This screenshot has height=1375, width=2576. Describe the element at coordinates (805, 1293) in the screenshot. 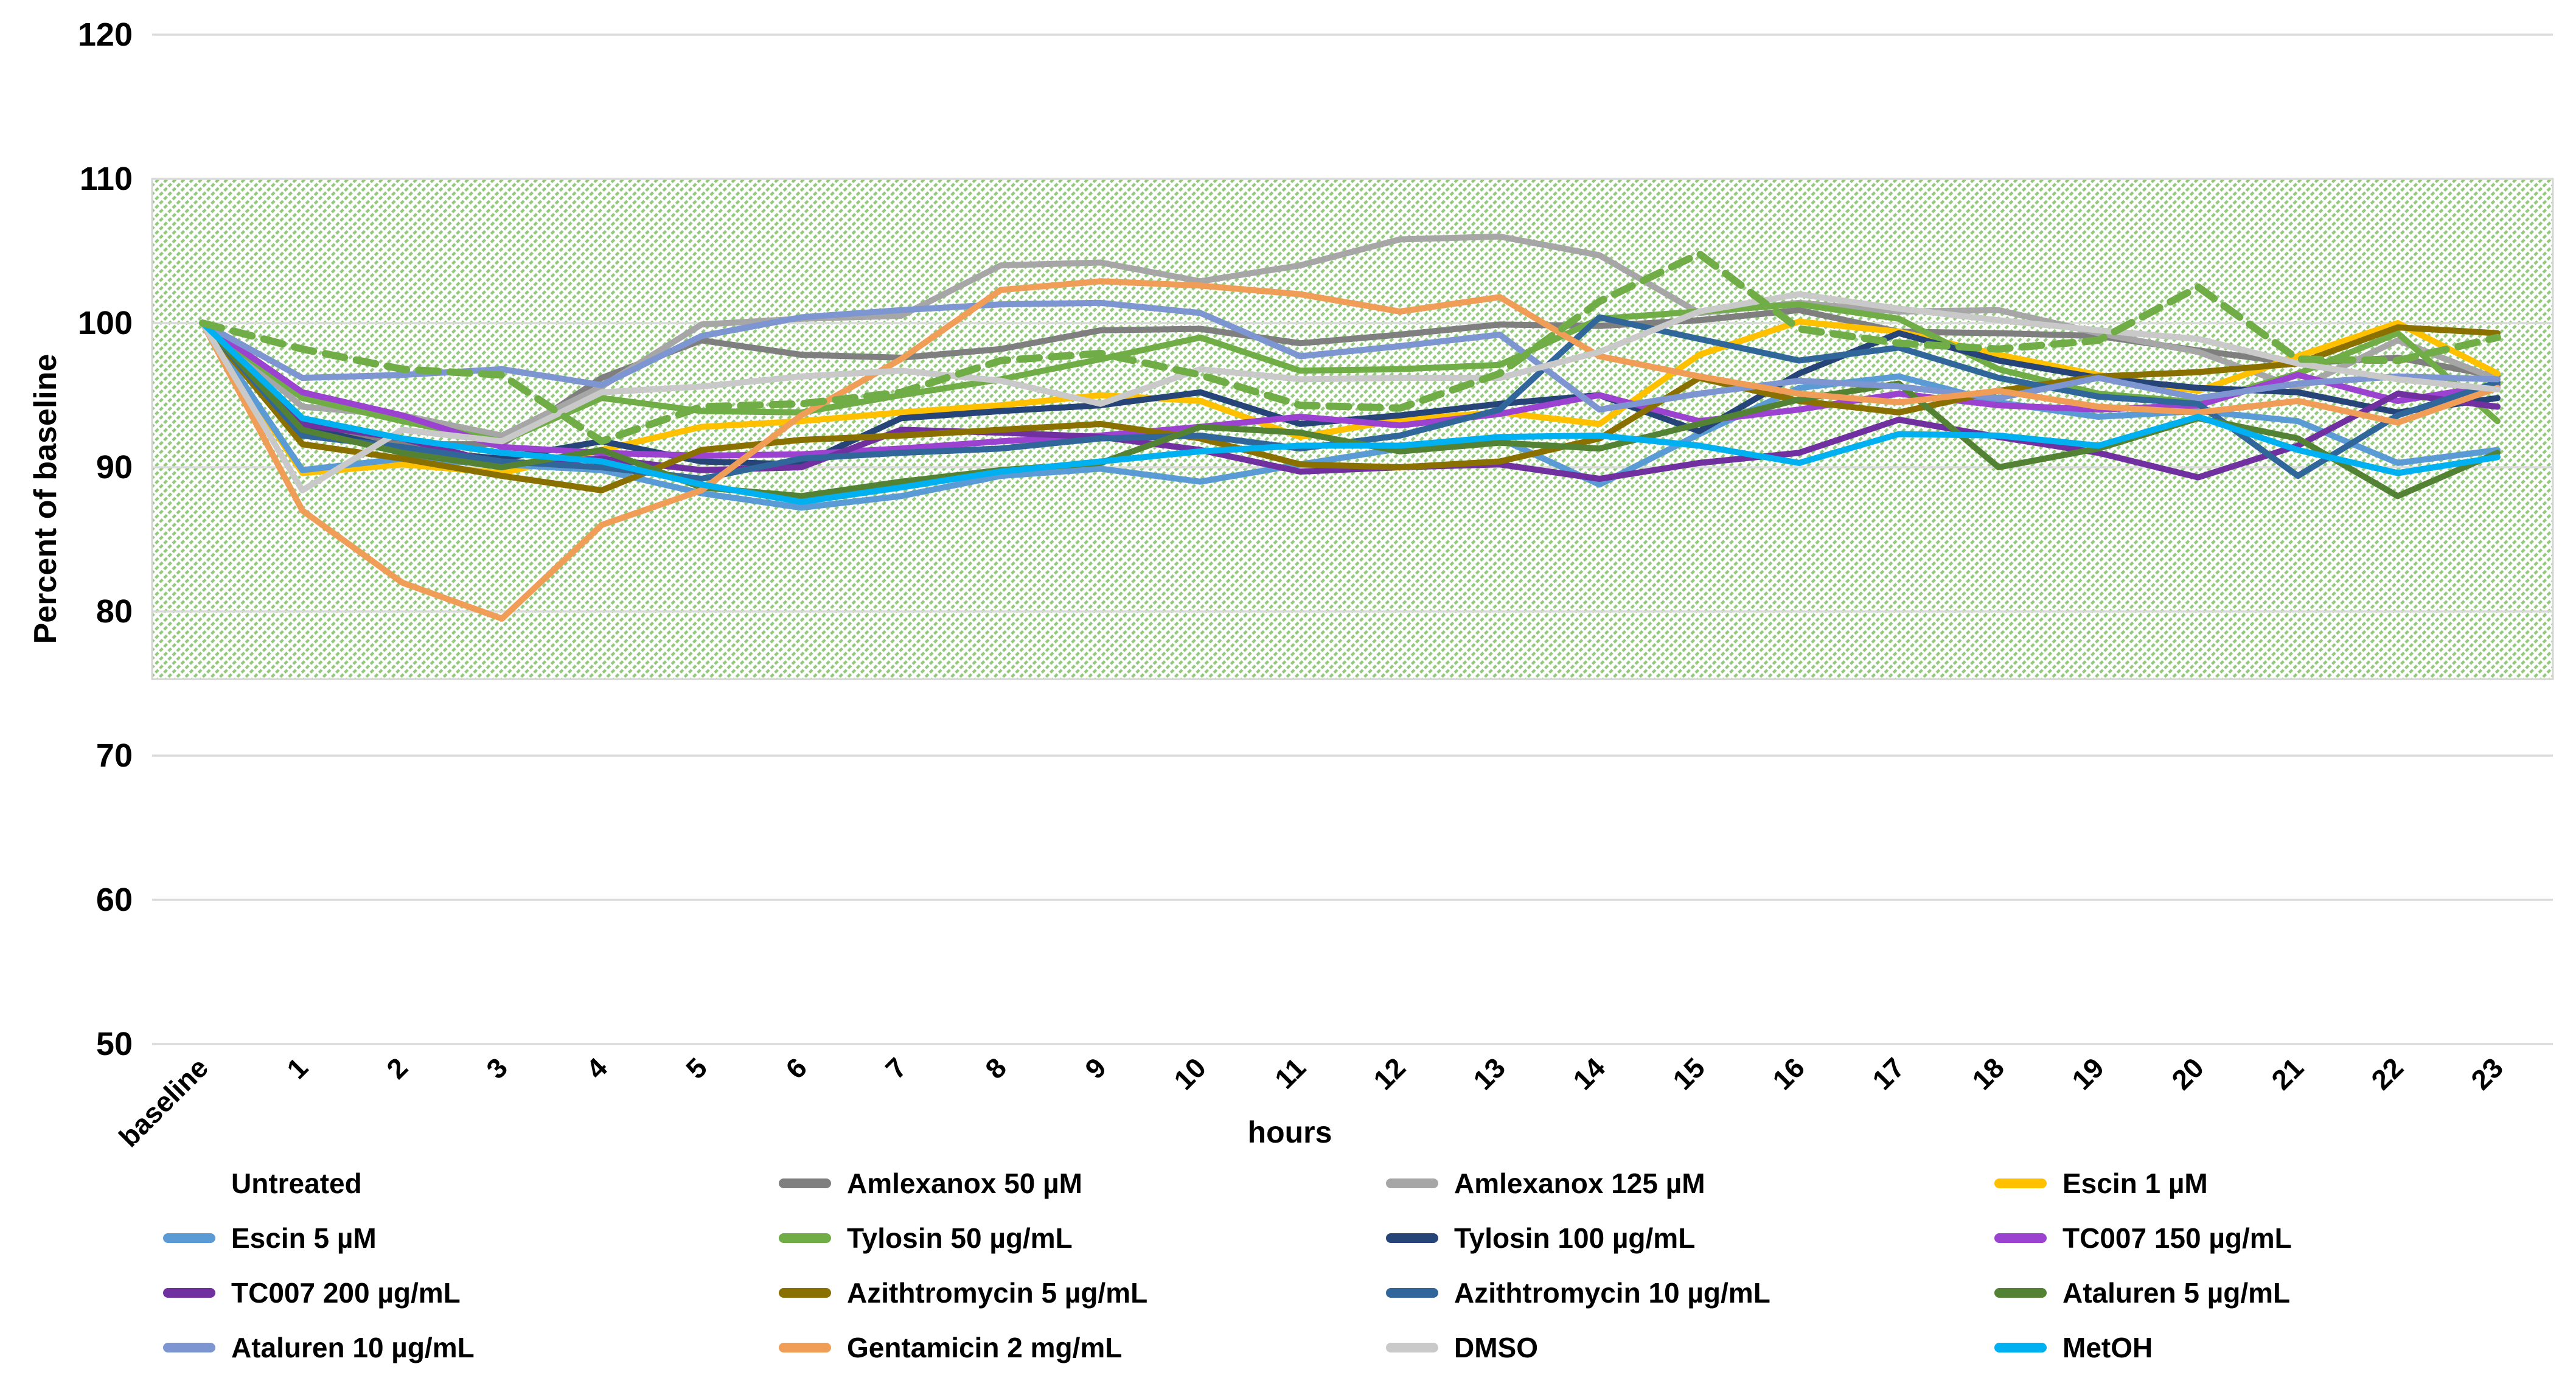

I see `legend-swatch-azithtromycin-5-g-ml` at that location.